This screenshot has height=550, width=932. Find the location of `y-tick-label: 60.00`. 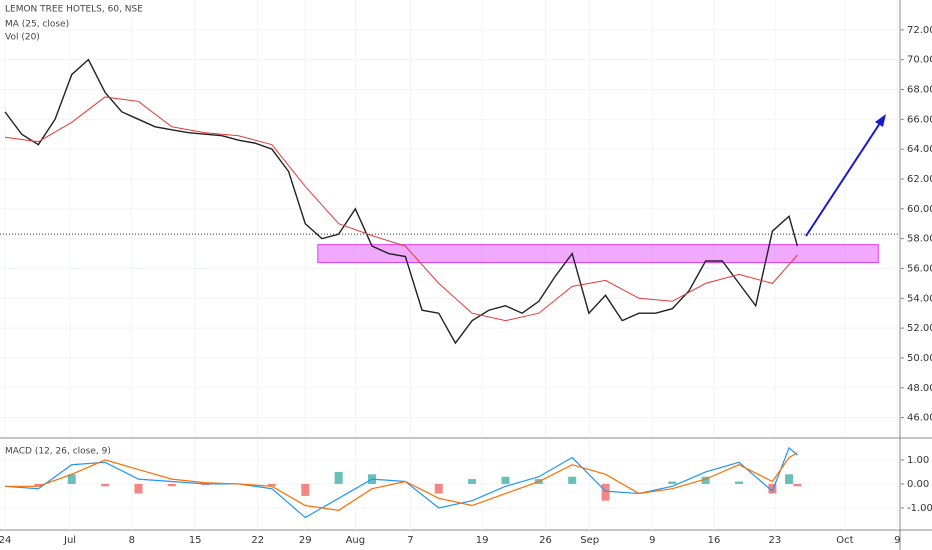

y-tick-label: 60.00 is located at coordinates (919, 209).